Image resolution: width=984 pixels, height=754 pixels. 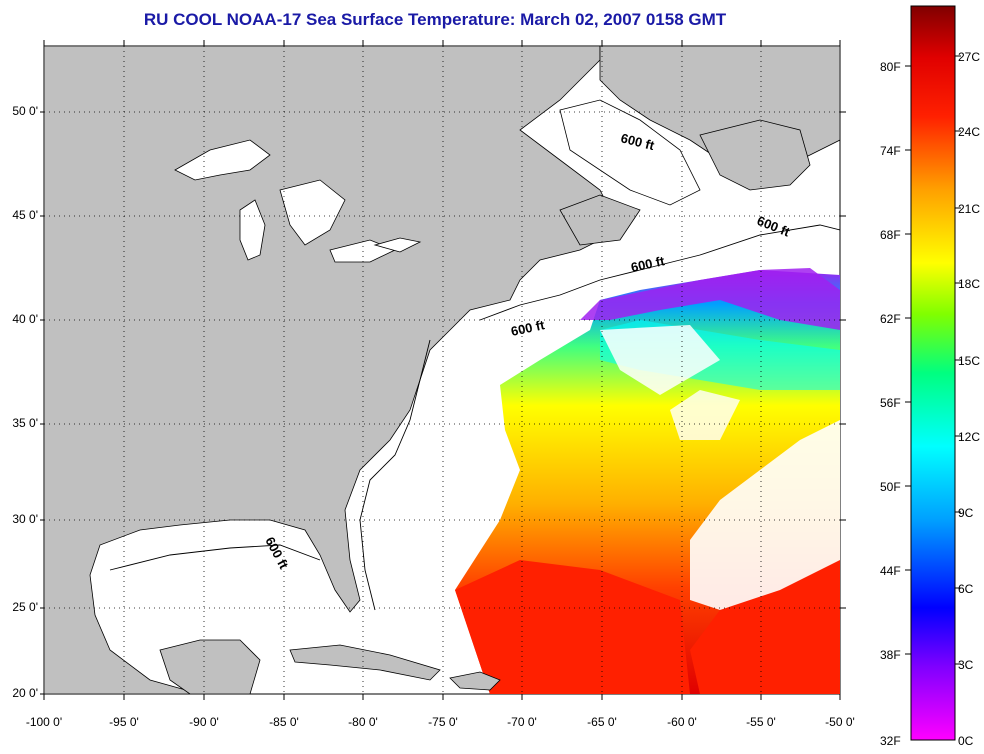 I want to click on colorbar-c-label: 0C, so click(x=966, y=741).